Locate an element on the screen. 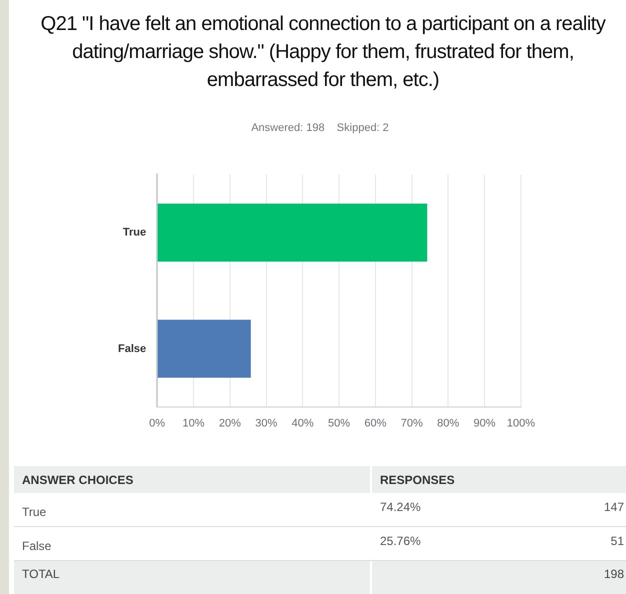 The height and width of the screenshot is (594, 626). x-tick-label: 100% is located at coordinates (521, 423).